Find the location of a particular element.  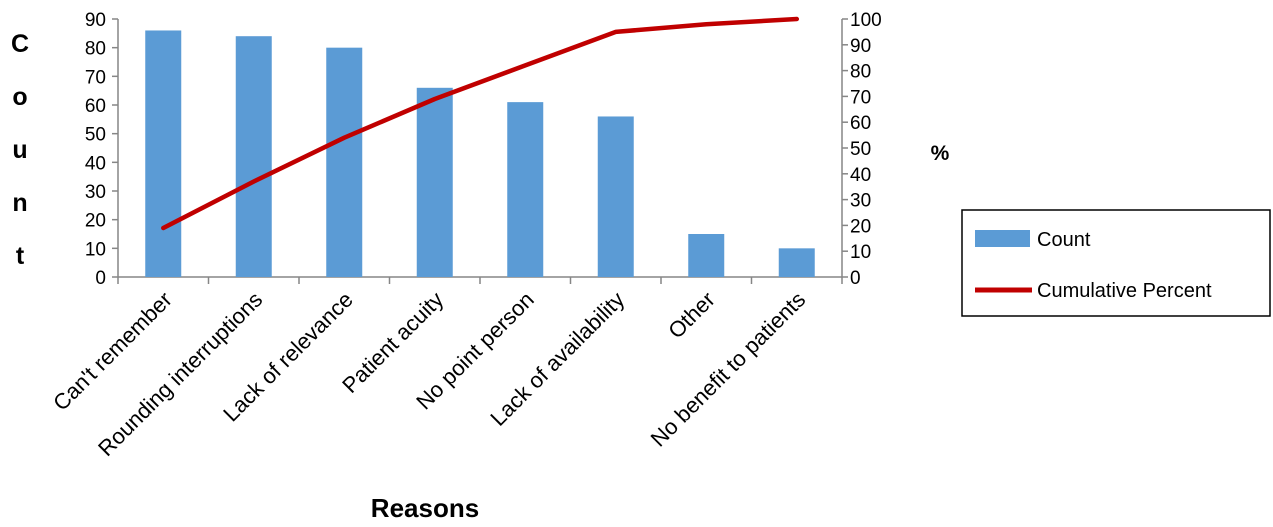

y-axis-label-letter: t is located at coordinates (20, 256).